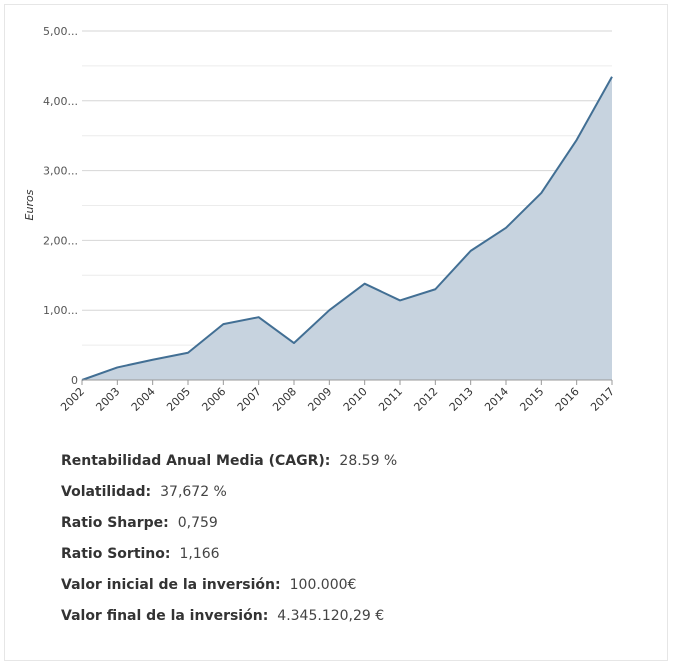  I want to click on x-tick-label: 2007, so click(249, 399).